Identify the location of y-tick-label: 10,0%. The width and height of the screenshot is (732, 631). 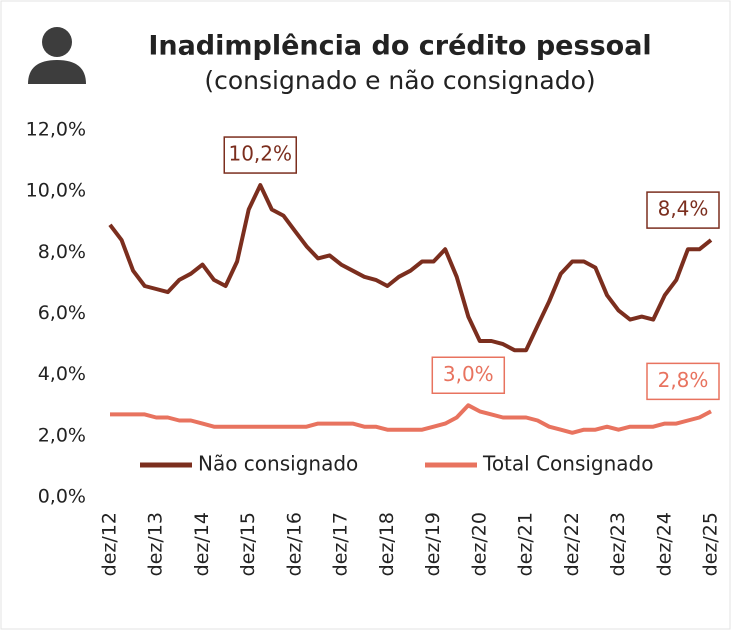
(56, 191).